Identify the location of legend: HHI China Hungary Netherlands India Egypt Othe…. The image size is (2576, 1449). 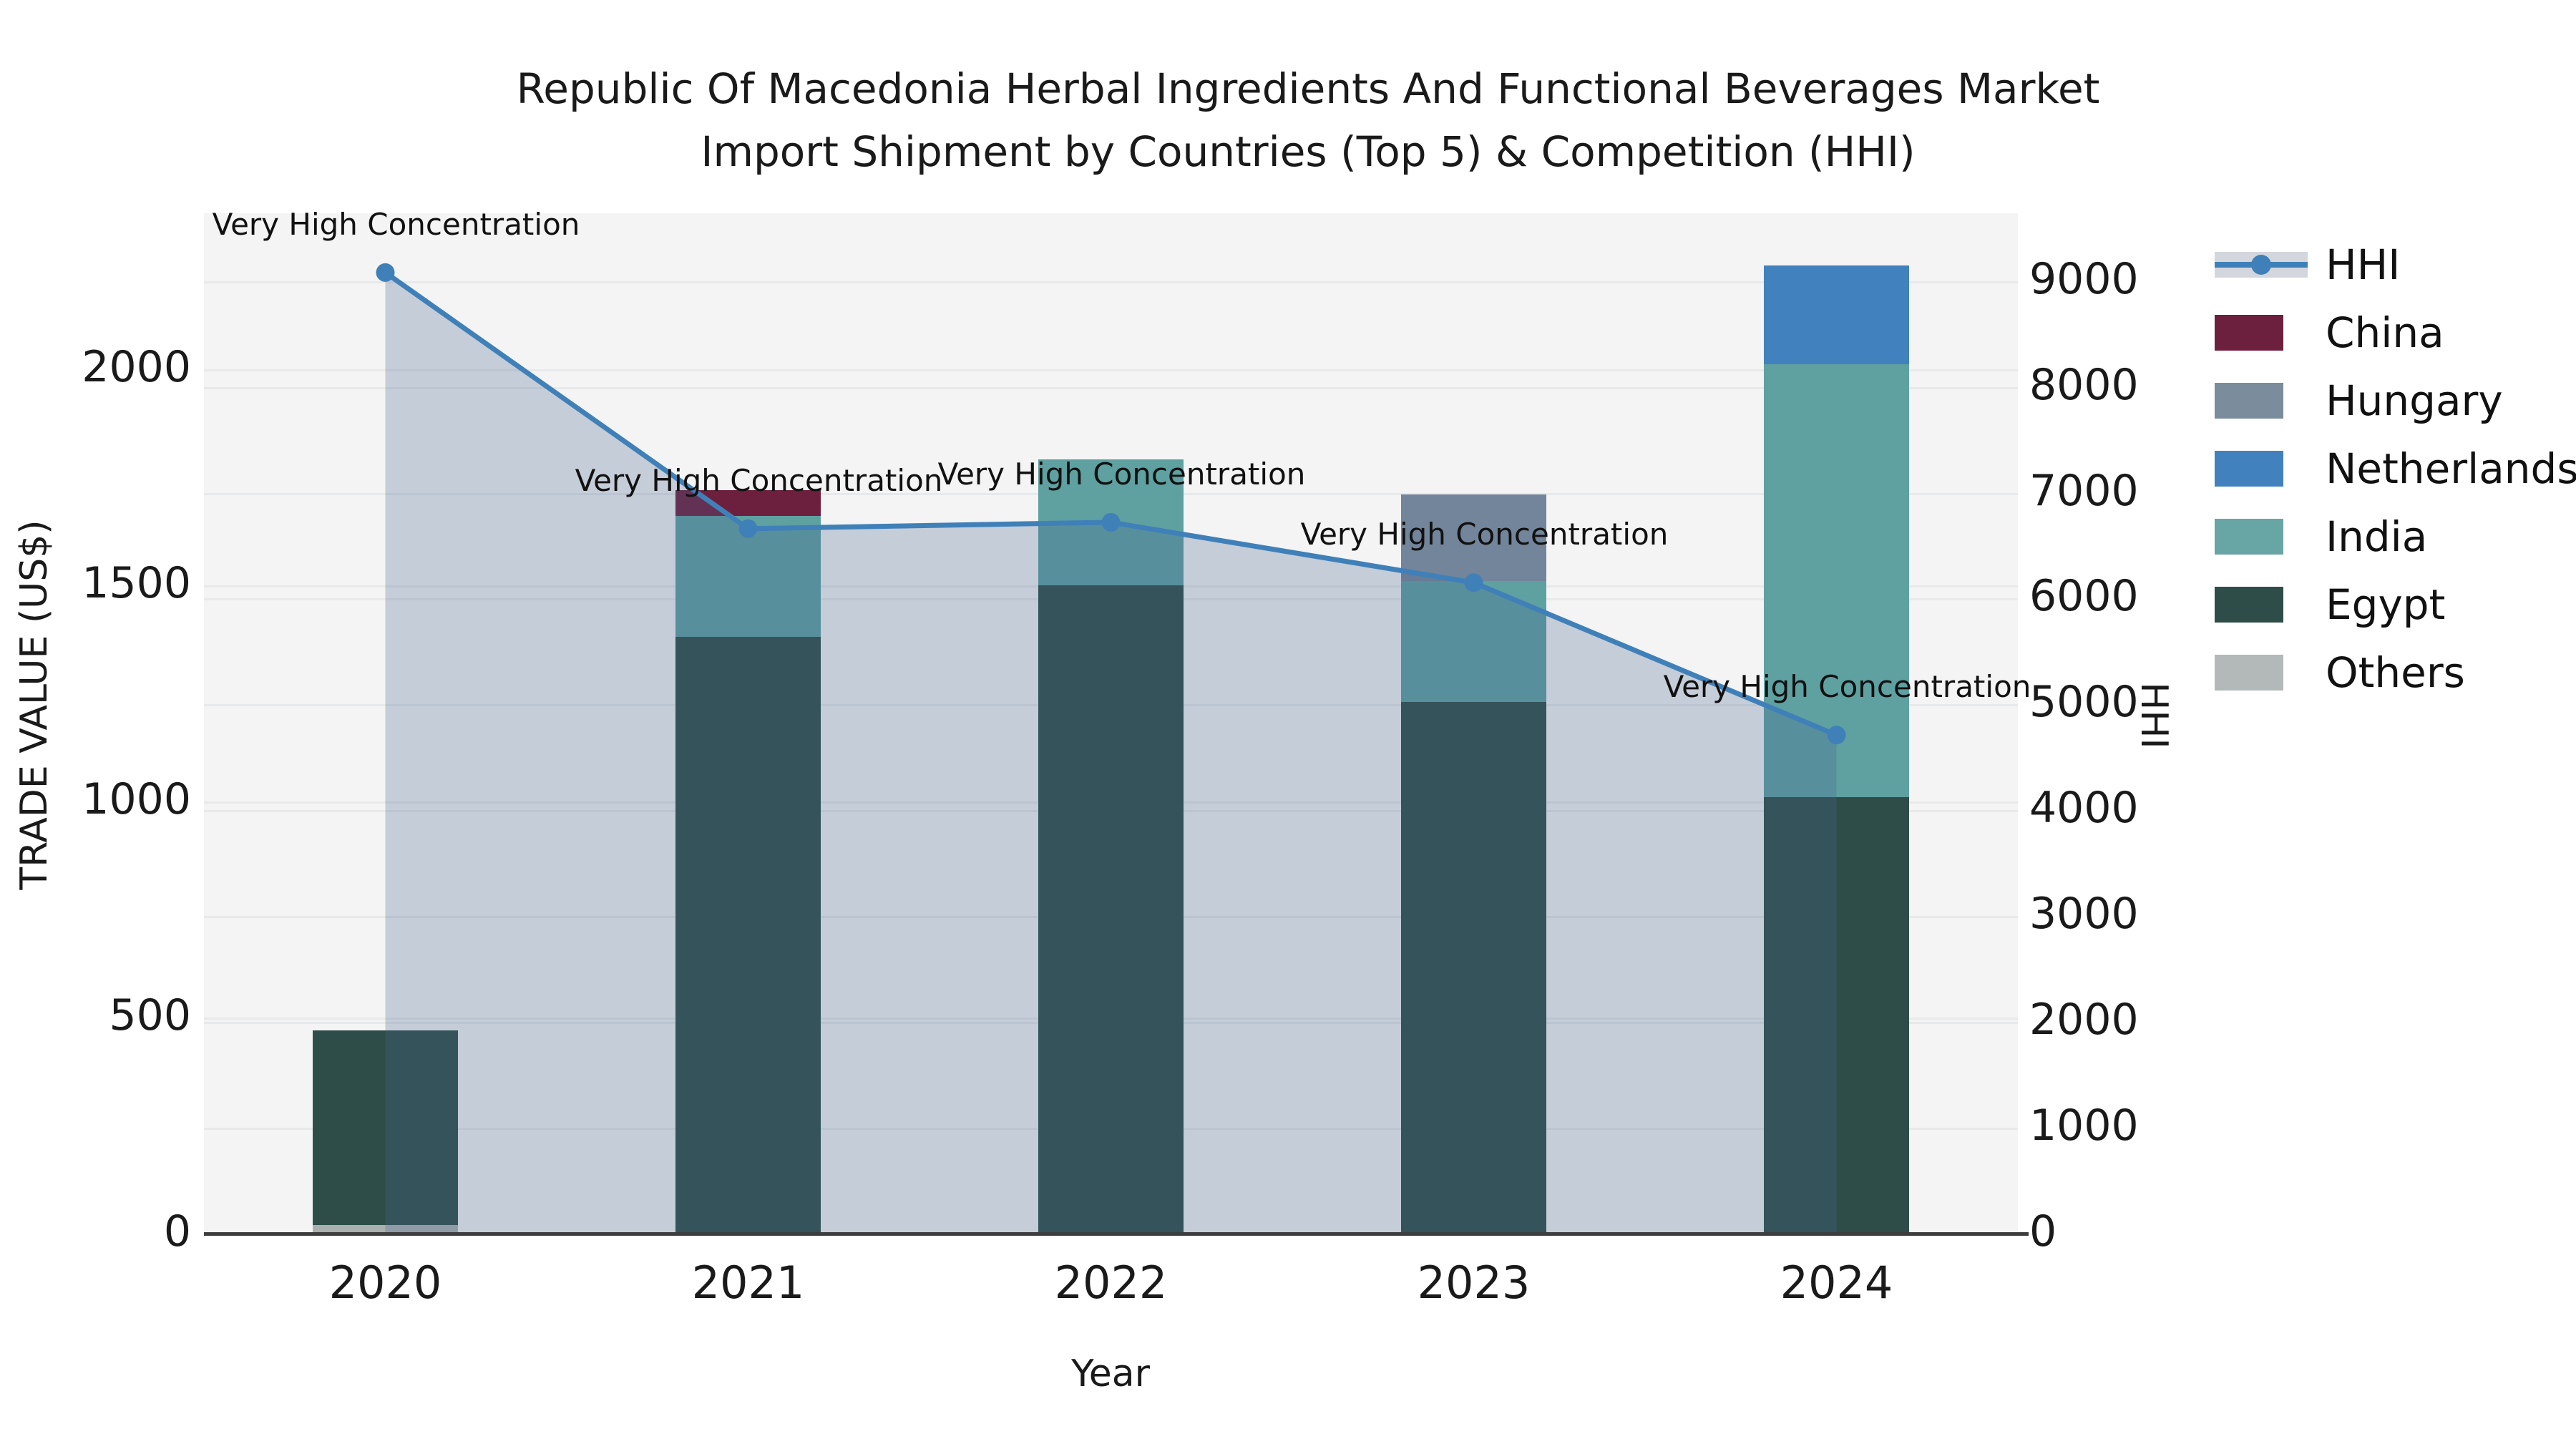
(2395, 468).